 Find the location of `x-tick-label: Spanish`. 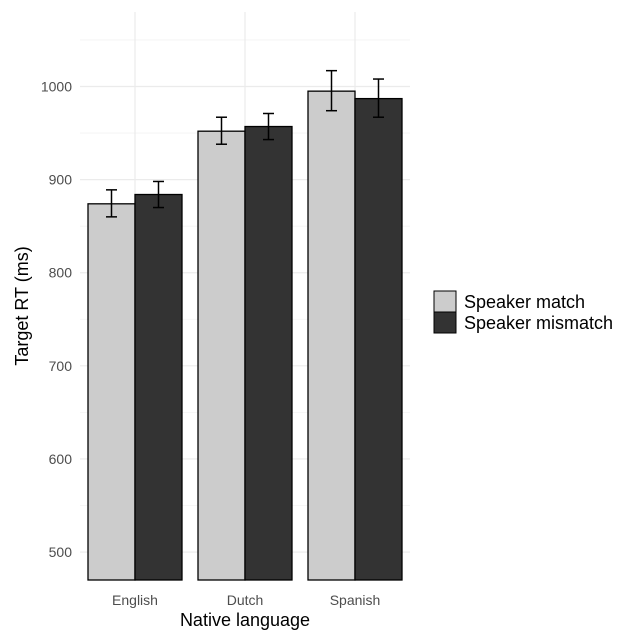

x-tick-label: Spanish is located at coordinates (355, 600).